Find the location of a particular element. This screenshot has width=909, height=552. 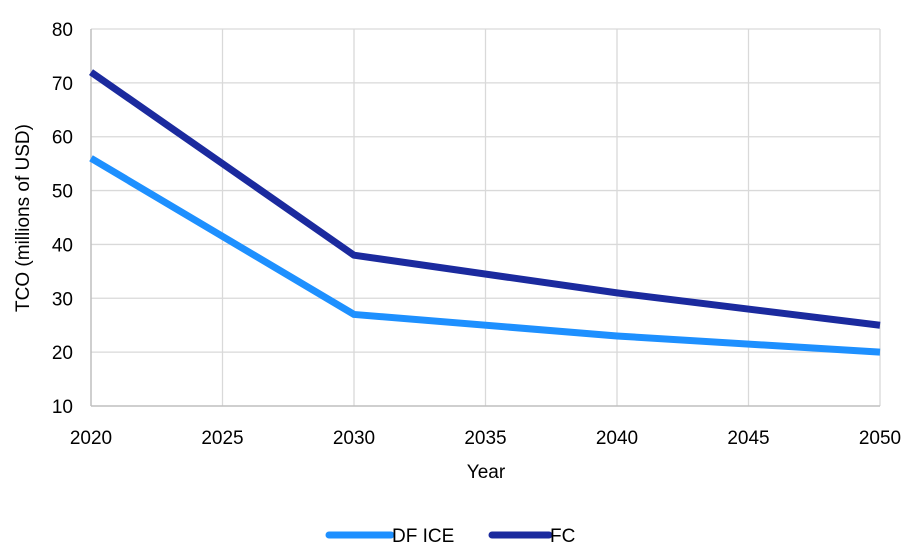

x-tick-label: 2040 is located at coordinates (617, 438).